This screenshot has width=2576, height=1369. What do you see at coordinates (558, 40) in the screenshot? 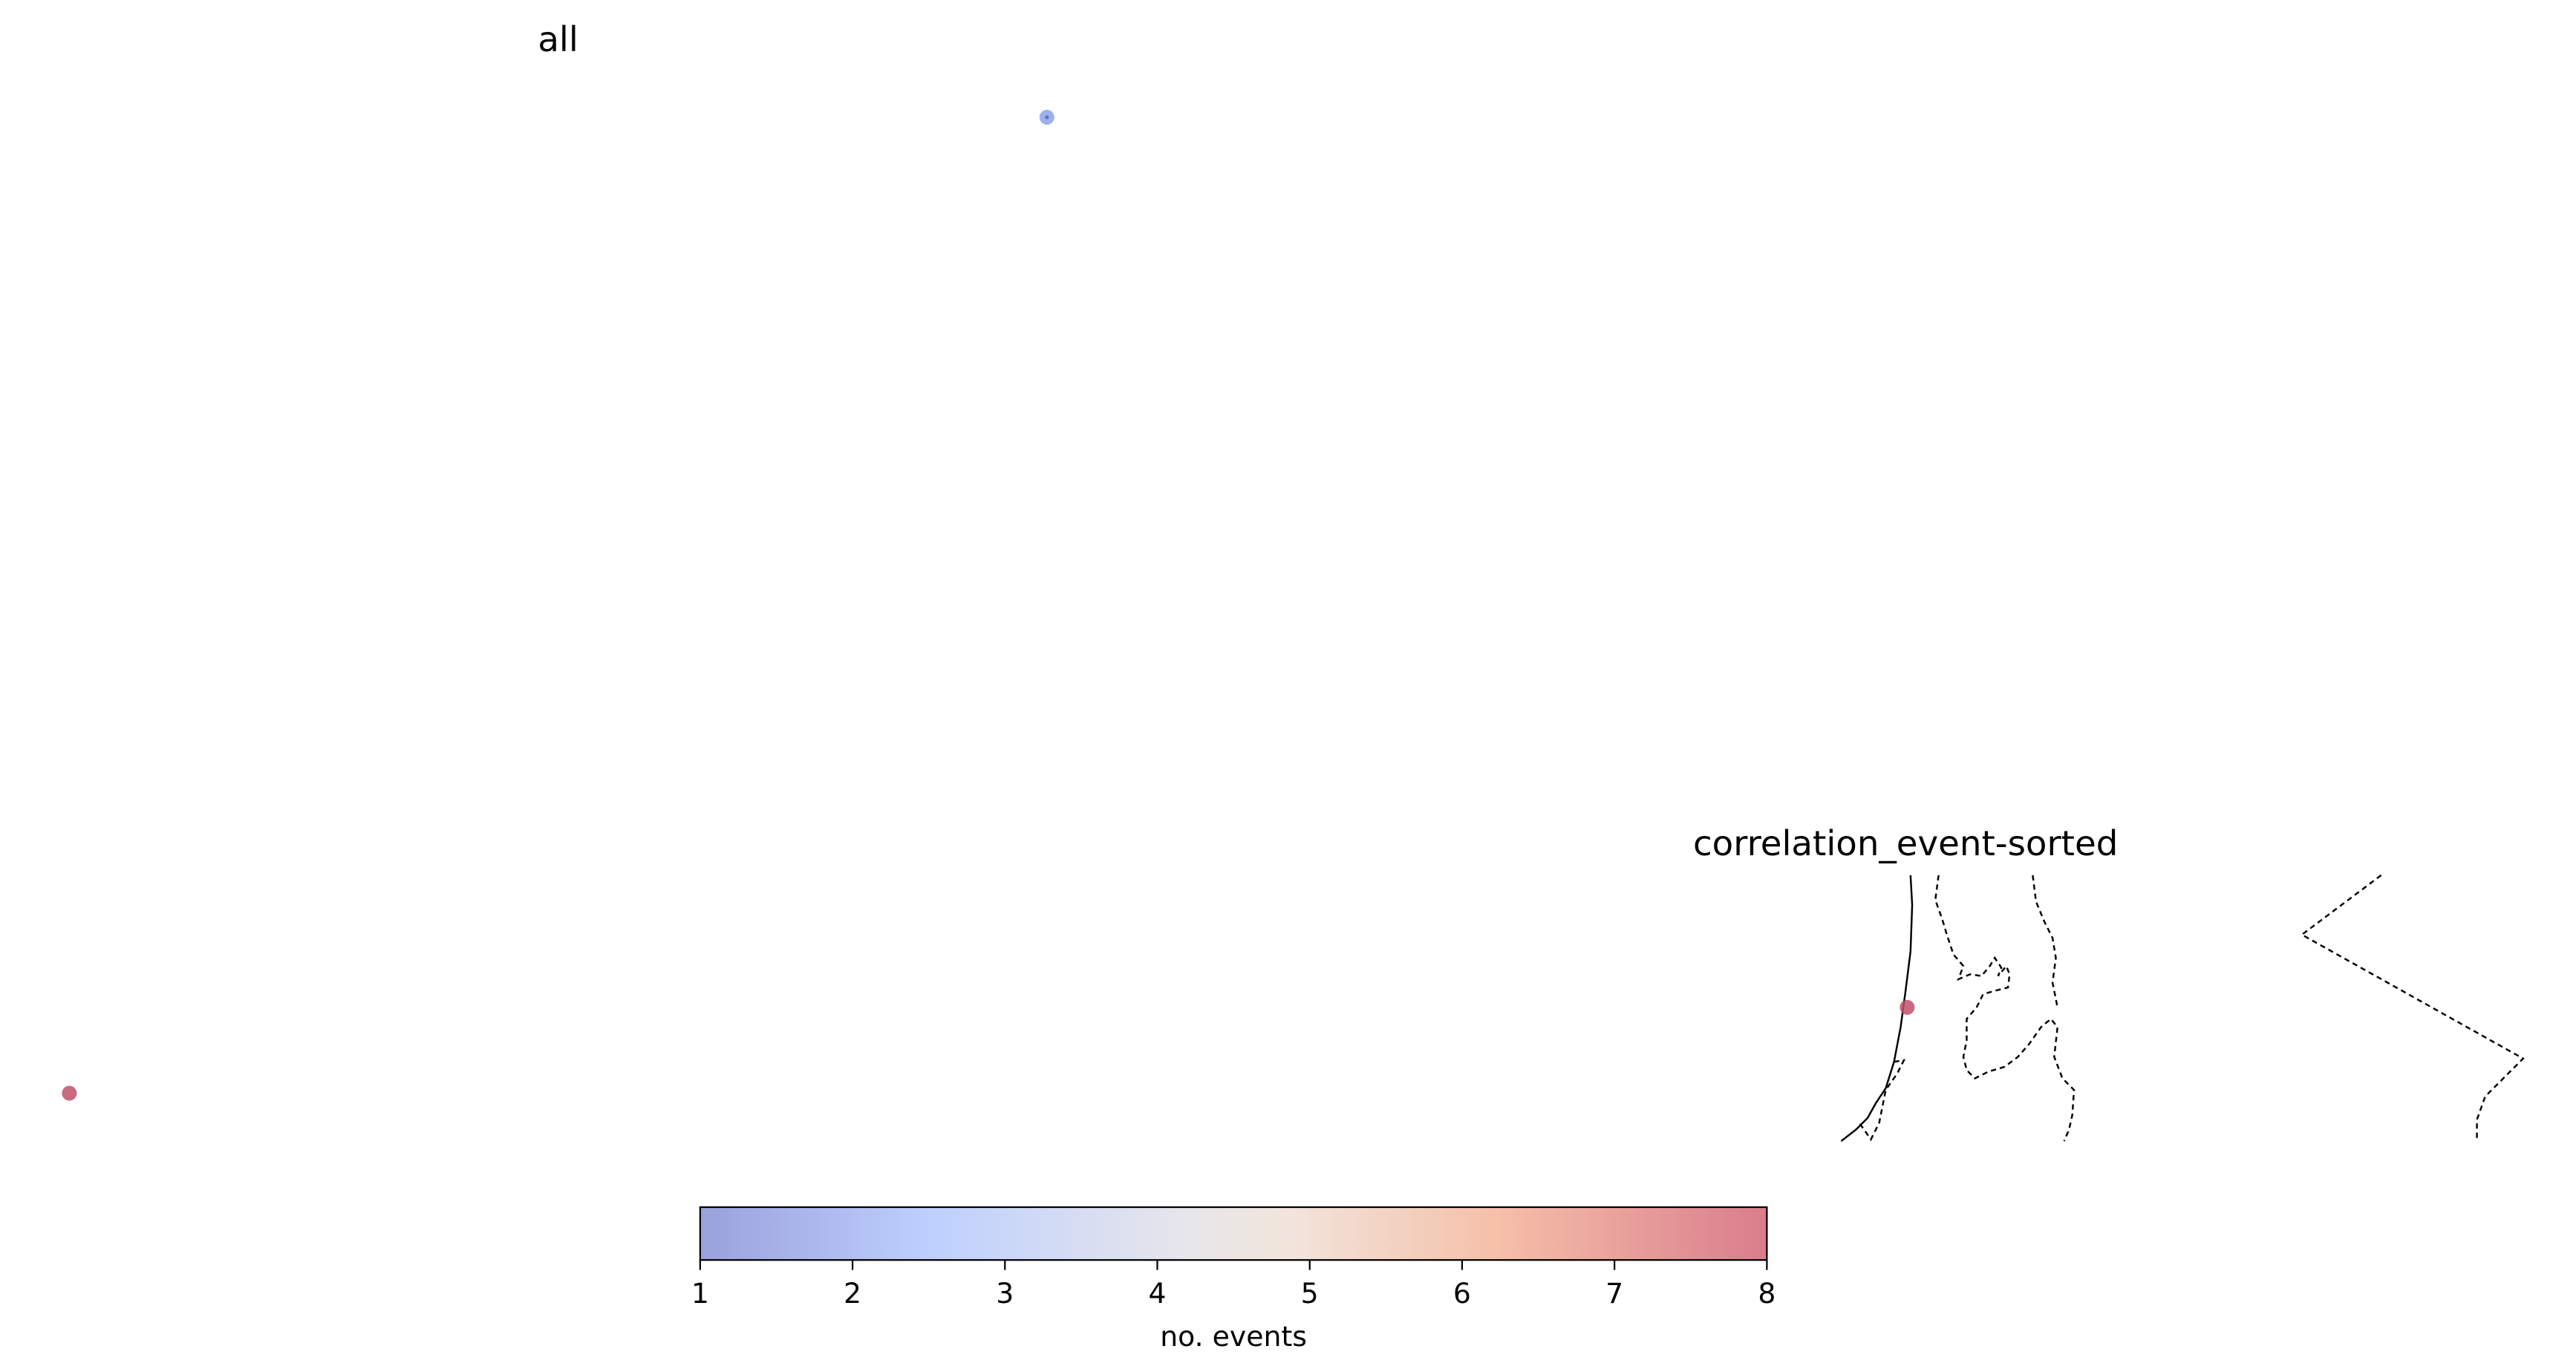
I see `panel-title-all: all` at bounding box center [558, 40].